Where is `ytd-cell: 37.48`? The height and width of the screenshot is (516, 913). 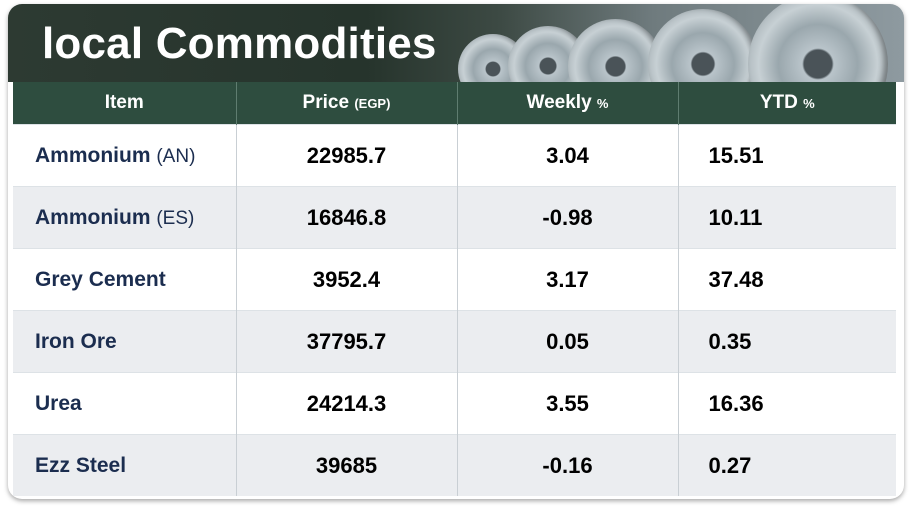
ytd-cell: 37.48 is located at coordinates (787, 279).